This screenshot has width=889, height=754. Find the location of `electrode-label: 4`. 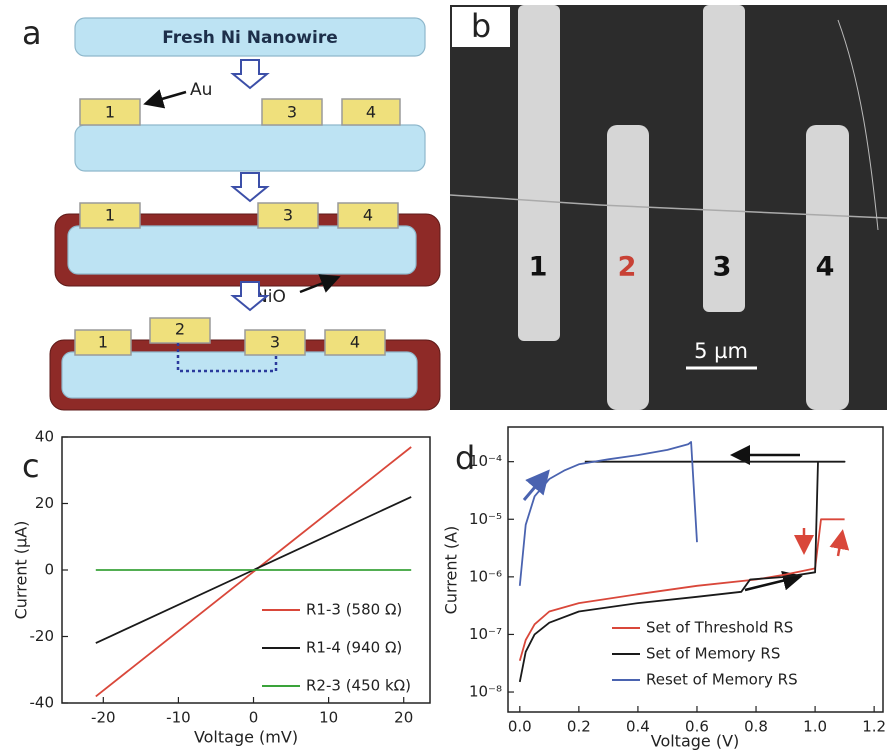

electrode-label: 4 is located at coordinates (825, 267).